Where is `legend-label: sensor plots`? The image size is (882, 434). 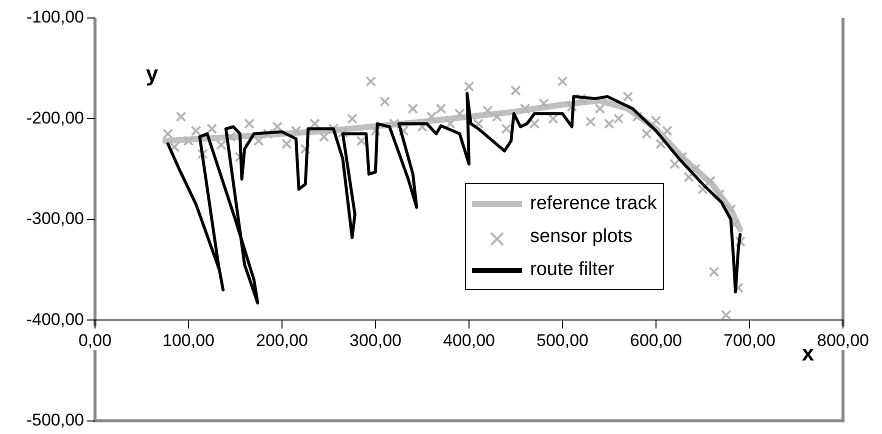 legend-label: sensor plots is located at coordinates (581, 237).